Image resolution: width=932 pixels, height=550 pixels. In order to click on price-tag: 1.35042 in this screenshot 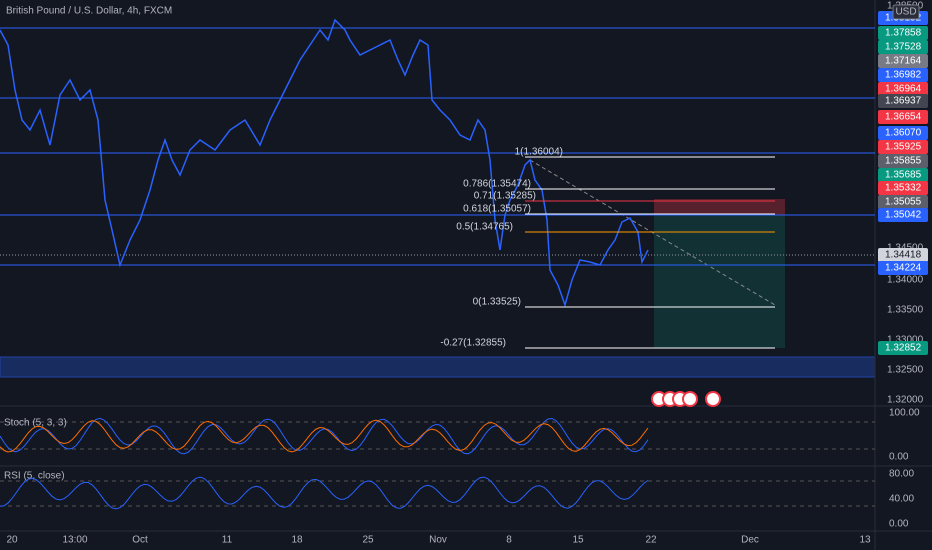, I will do `click(903, 215)`.